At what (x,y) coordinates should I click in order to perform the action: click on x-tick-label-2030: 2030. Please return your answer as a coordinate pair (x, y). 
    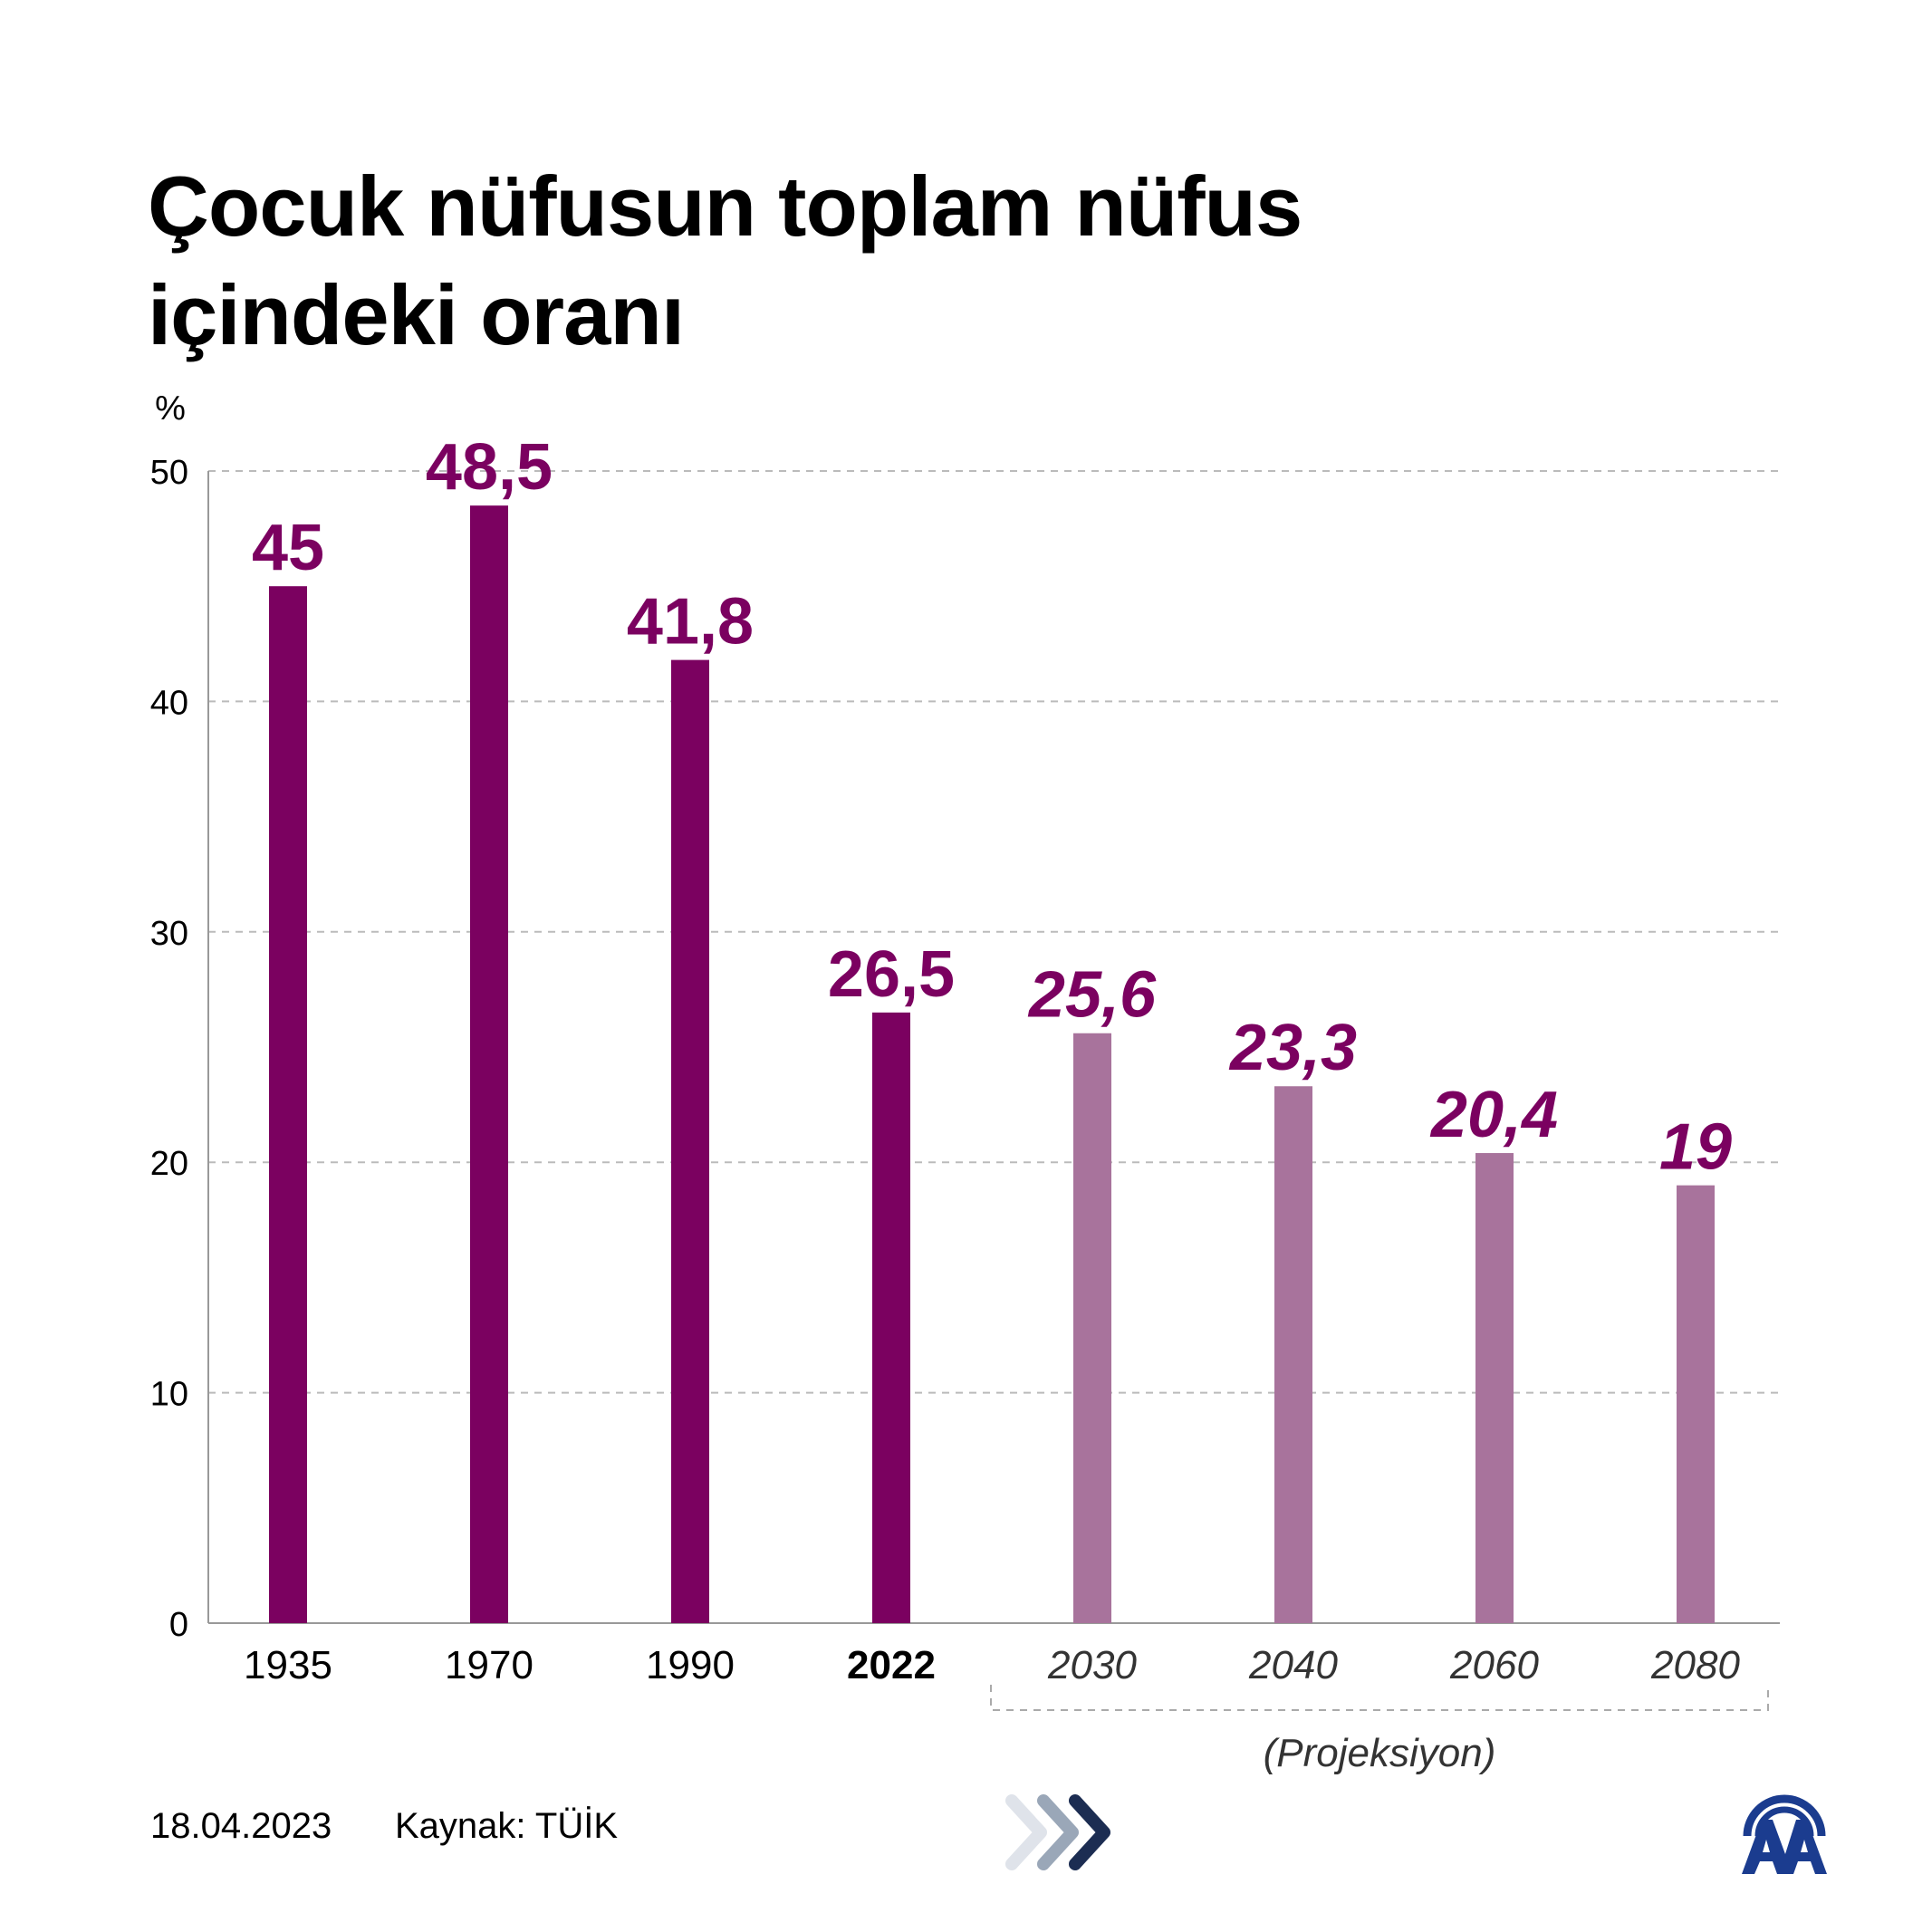
    Looking at the image, I should click on (1092, 1665).